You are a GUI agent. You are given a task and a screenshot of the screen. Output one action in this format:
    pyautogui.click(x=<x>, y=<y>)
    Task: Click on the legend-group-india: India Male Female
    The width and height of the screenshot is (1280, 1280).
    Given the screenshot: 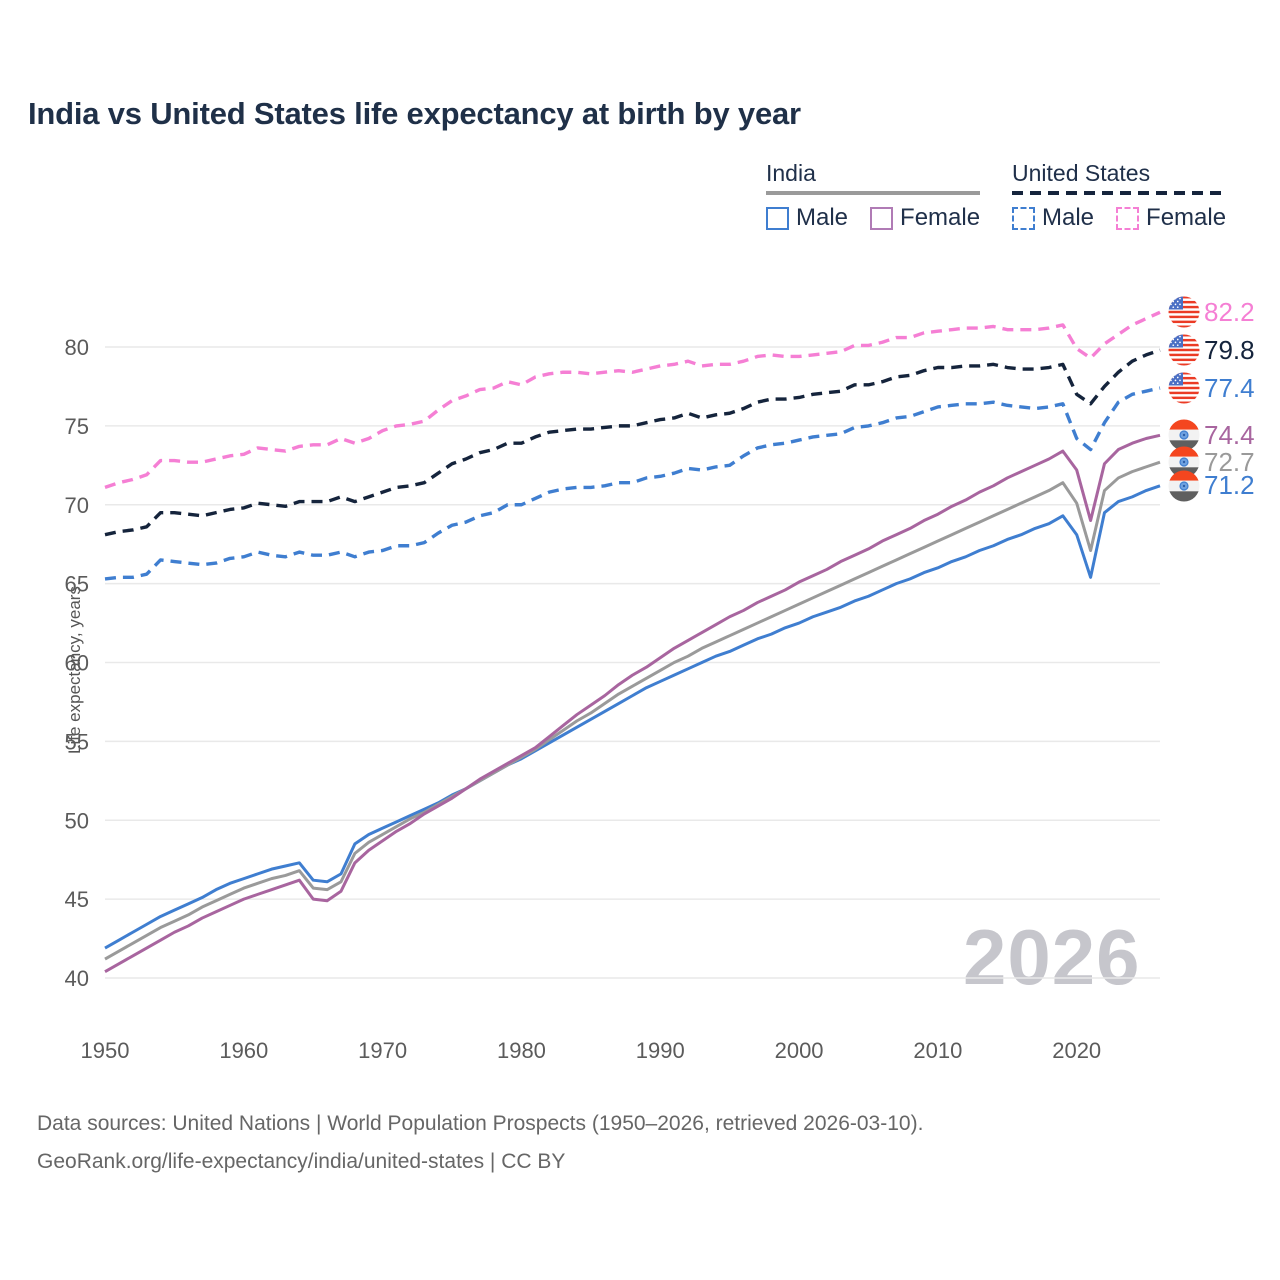 What is the action you would take?
    pyautogui.click(x=873, y=196)
    